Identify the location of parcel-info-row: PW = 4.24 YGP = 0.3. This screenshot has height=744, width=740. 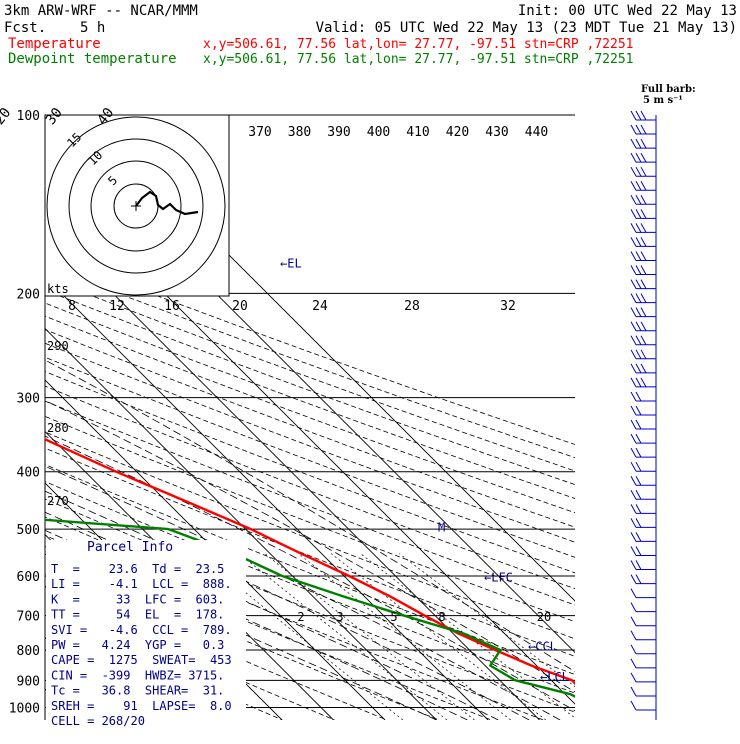
(137, 645).